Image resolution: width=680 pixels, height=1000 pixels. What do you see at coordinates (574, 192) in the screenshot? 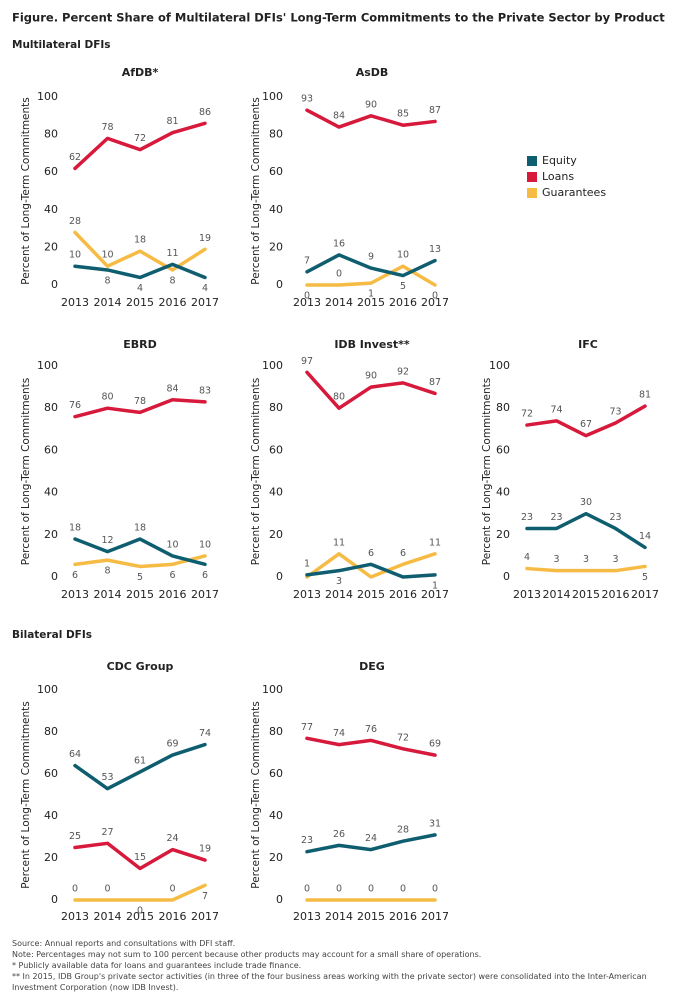
I see `legend-label: Guarantees` at bounding box center [574, 192].